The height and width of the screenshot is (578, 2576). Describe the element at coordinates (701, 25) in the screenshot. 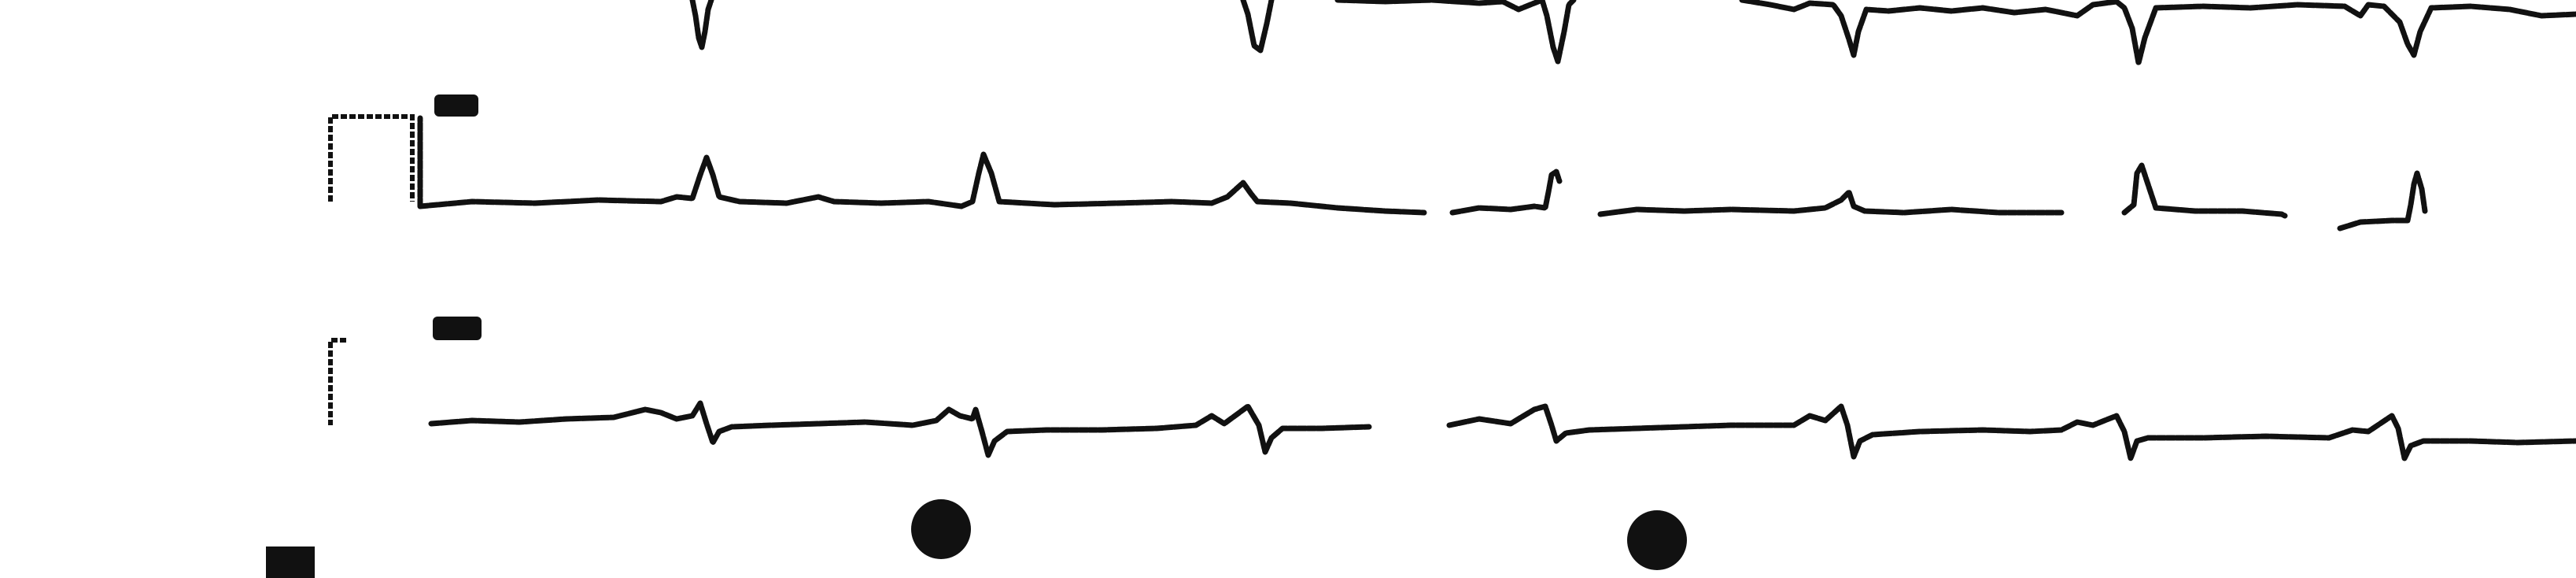

I see `lead-trace-top-seg1` at that location.